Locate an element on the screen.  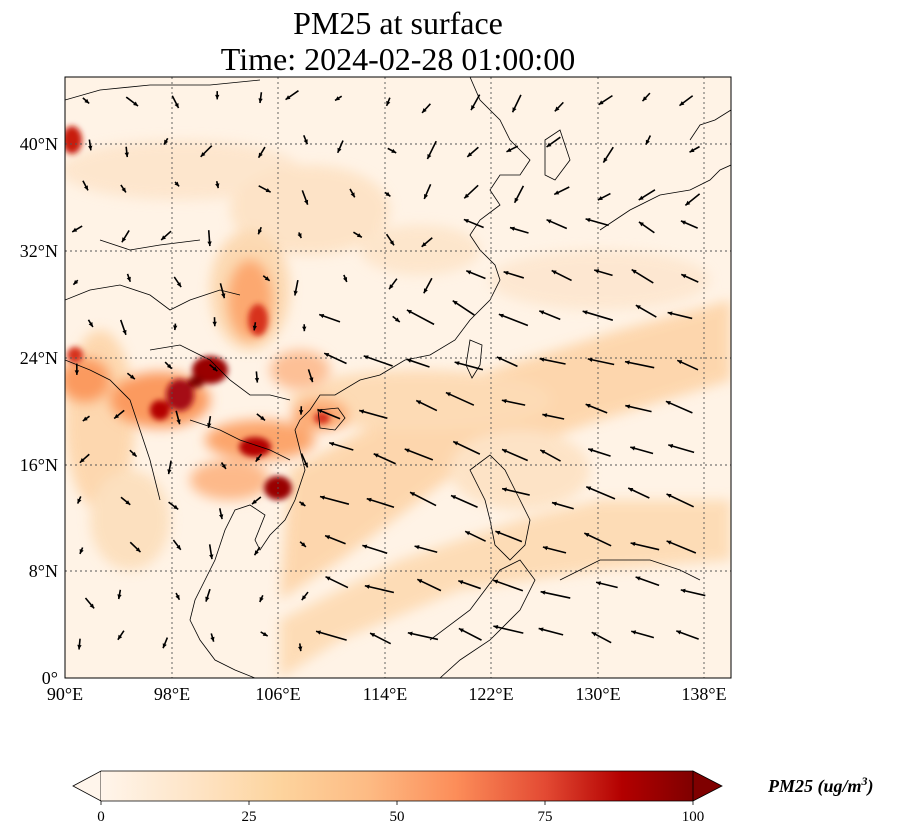
colorbar-gradient is located at coordinates (397, 786).